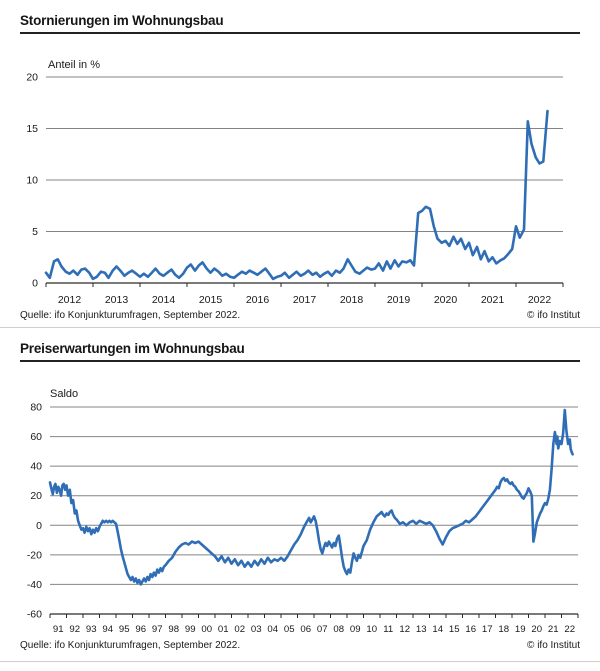 The height and width of the screenshot is (671, 600). What do you see at coordinates (553, 629) in the screenshot?
I see `svg-text: 21` at bounding box center [553, 629].